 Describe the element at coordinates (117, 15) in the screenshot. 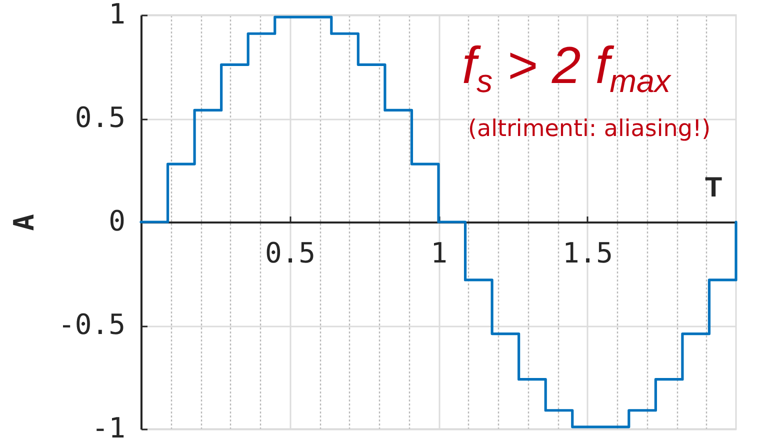

I see `y-tick-label: 1` at that location.